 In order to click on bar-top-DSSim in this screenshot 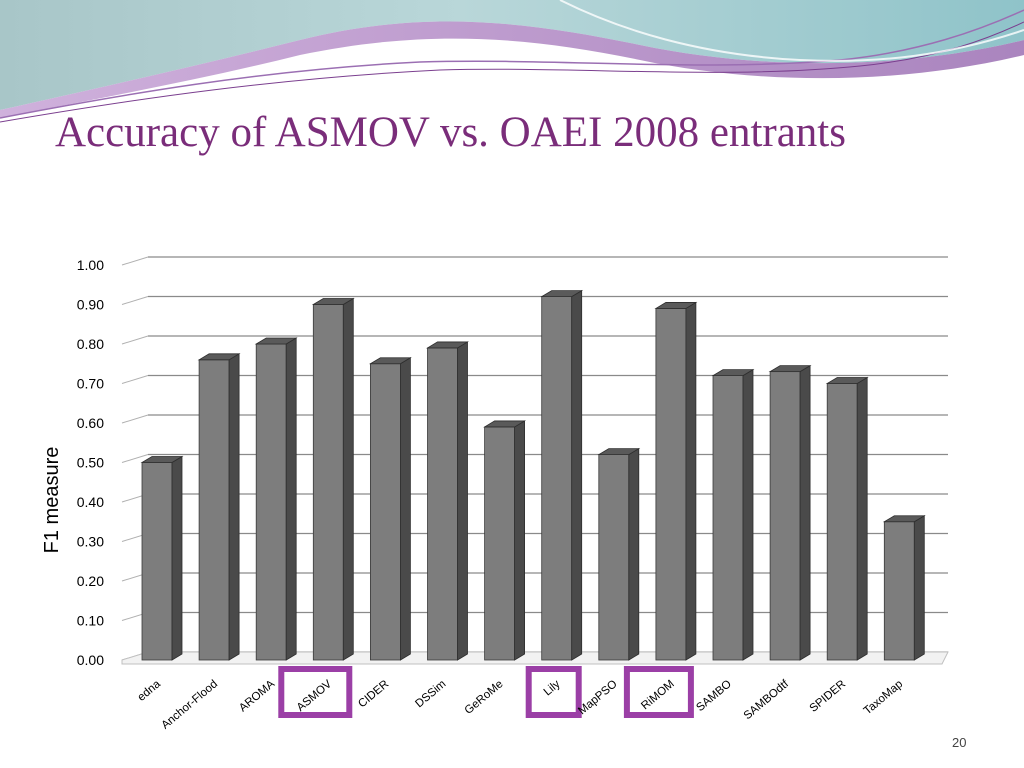, I will do `click(447, 345)`.